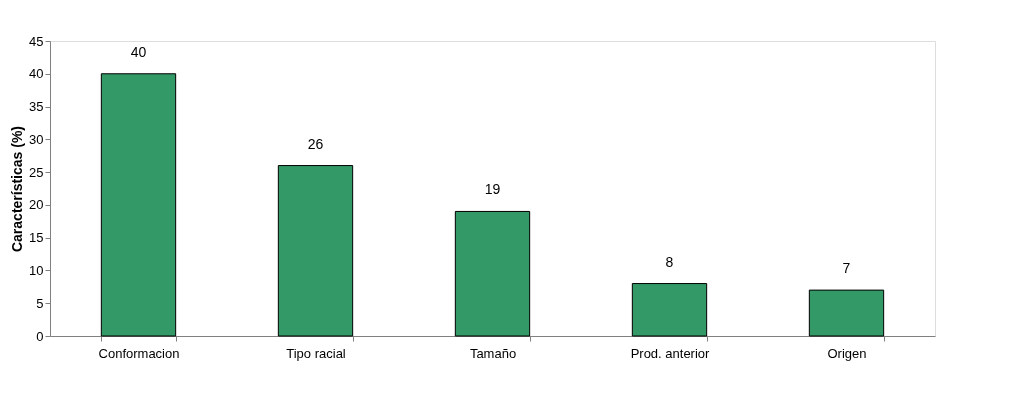  I want to click on y-tick-label: 20, so click(36, 205).